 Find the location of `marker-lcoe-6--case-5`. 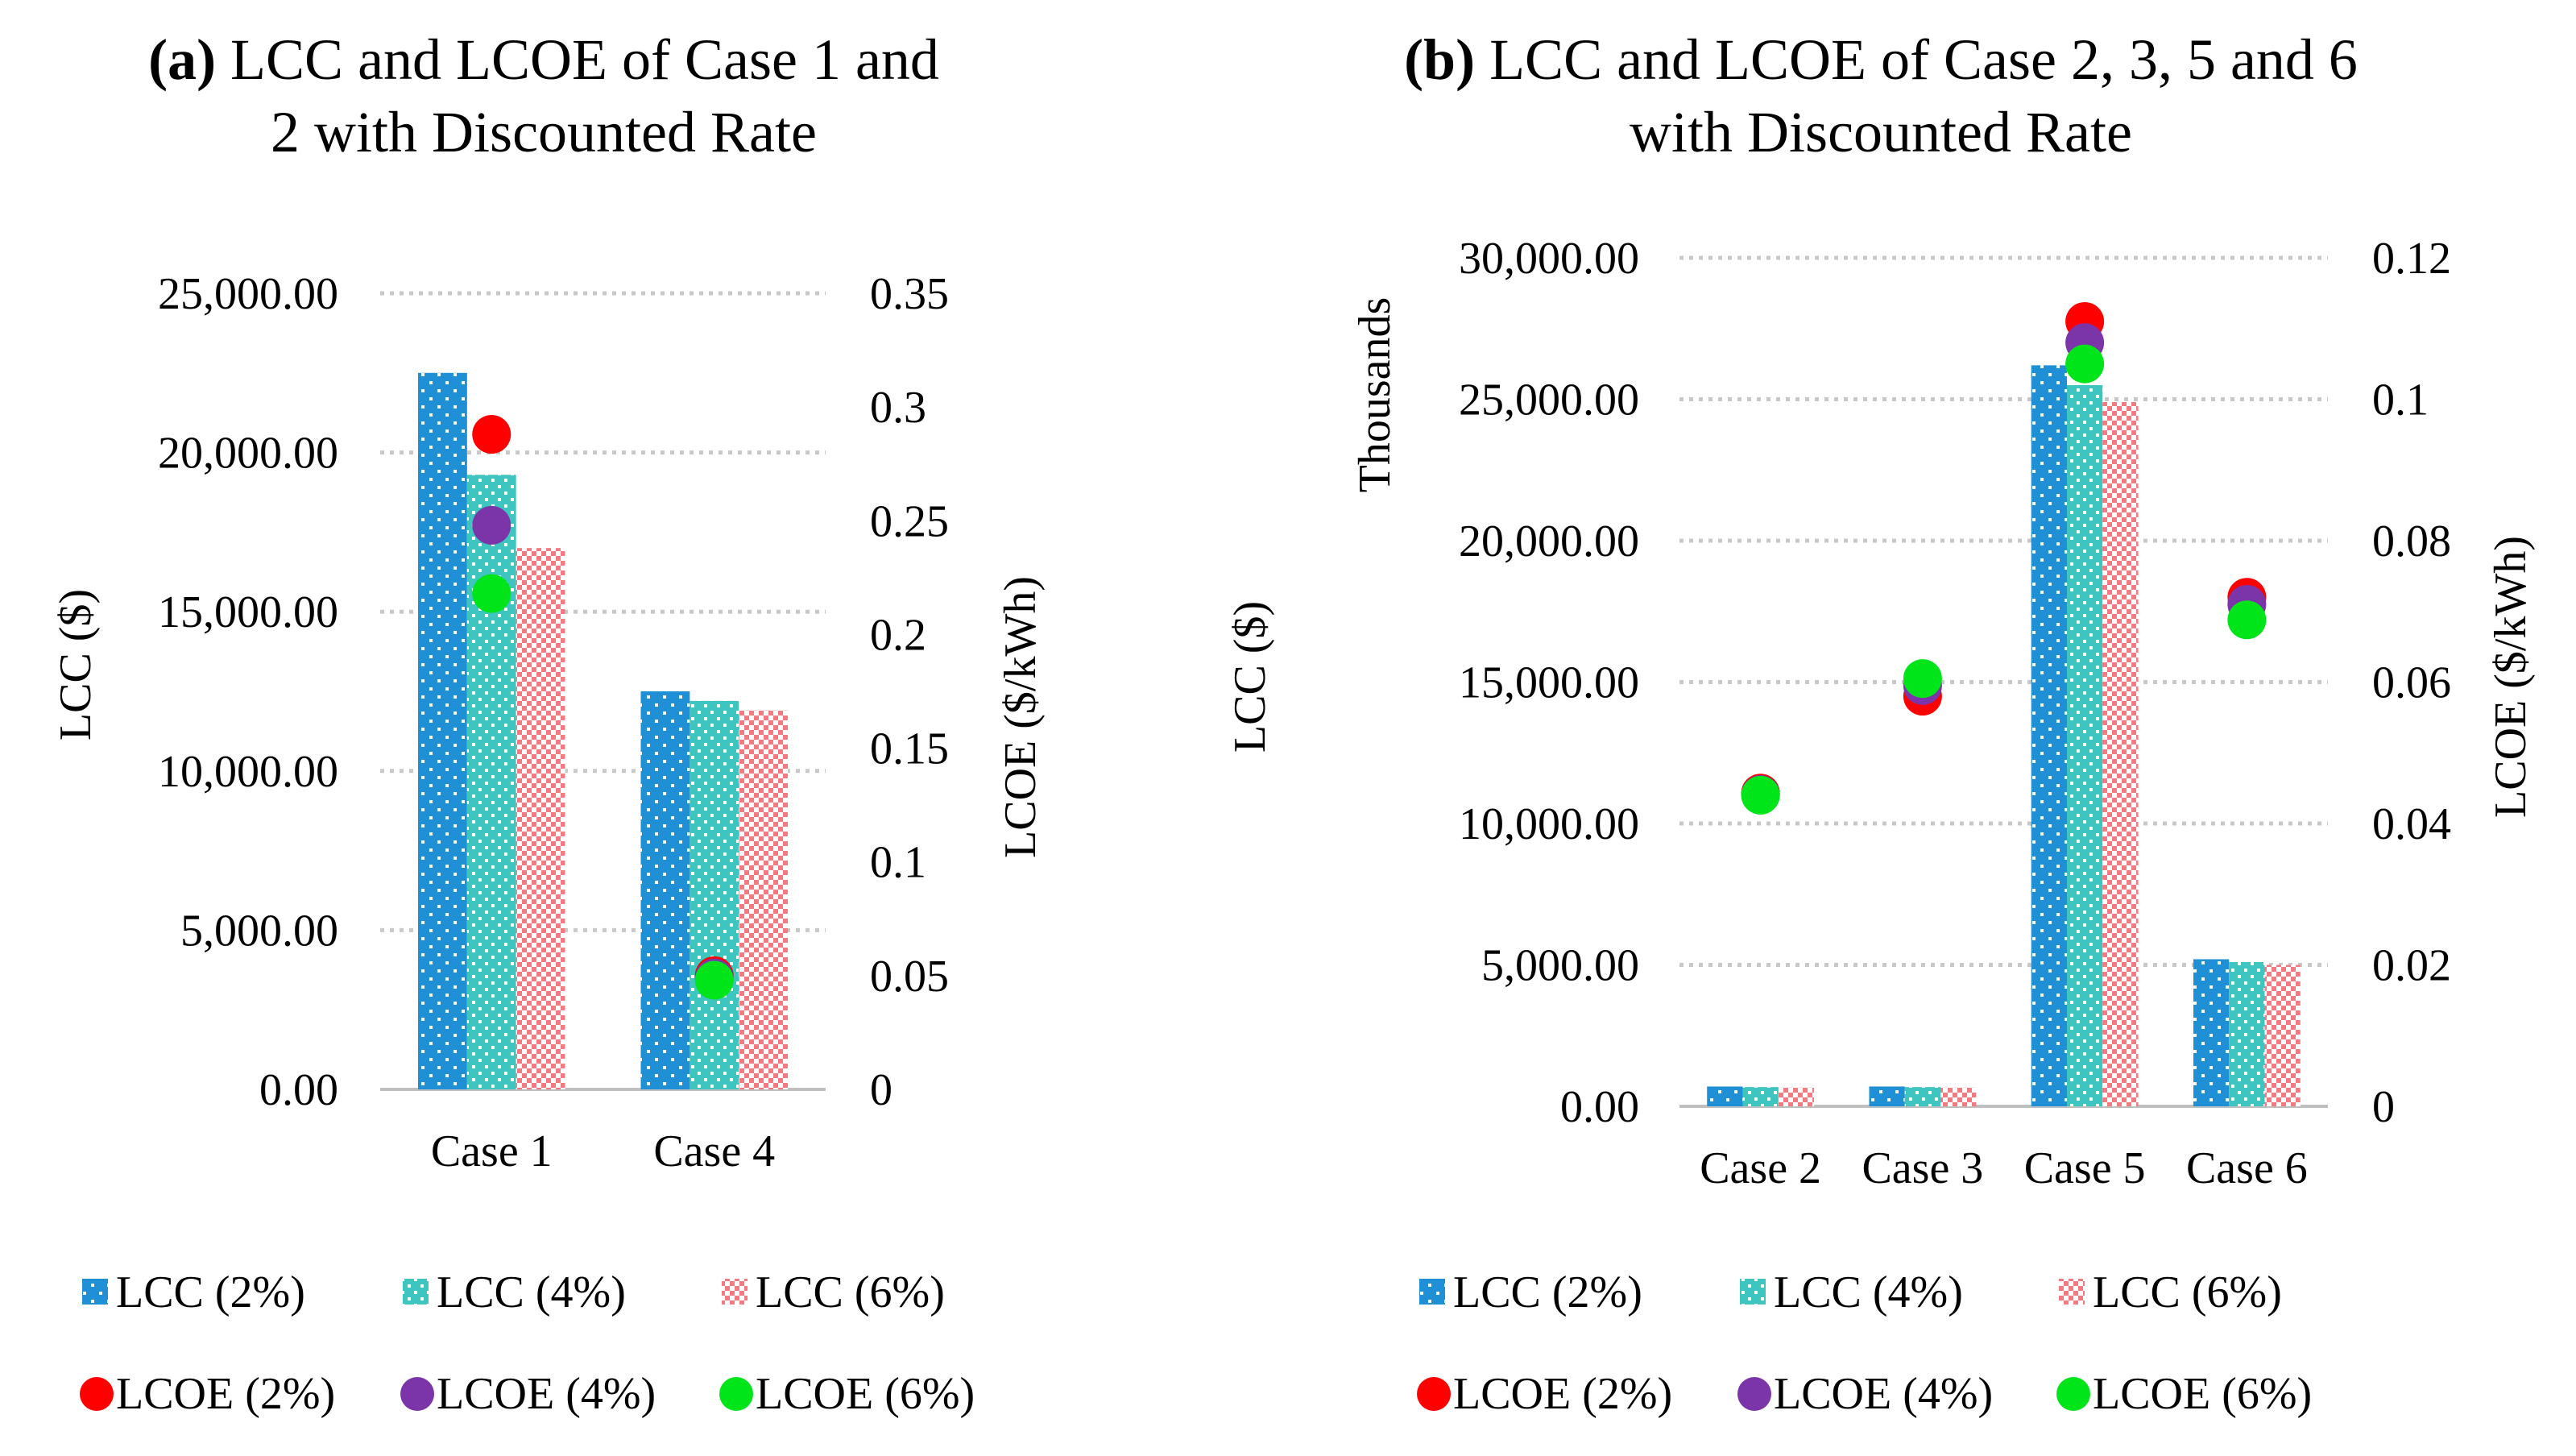

marker-lcoe-6--case-5 is located at coordinates (2085, 364).